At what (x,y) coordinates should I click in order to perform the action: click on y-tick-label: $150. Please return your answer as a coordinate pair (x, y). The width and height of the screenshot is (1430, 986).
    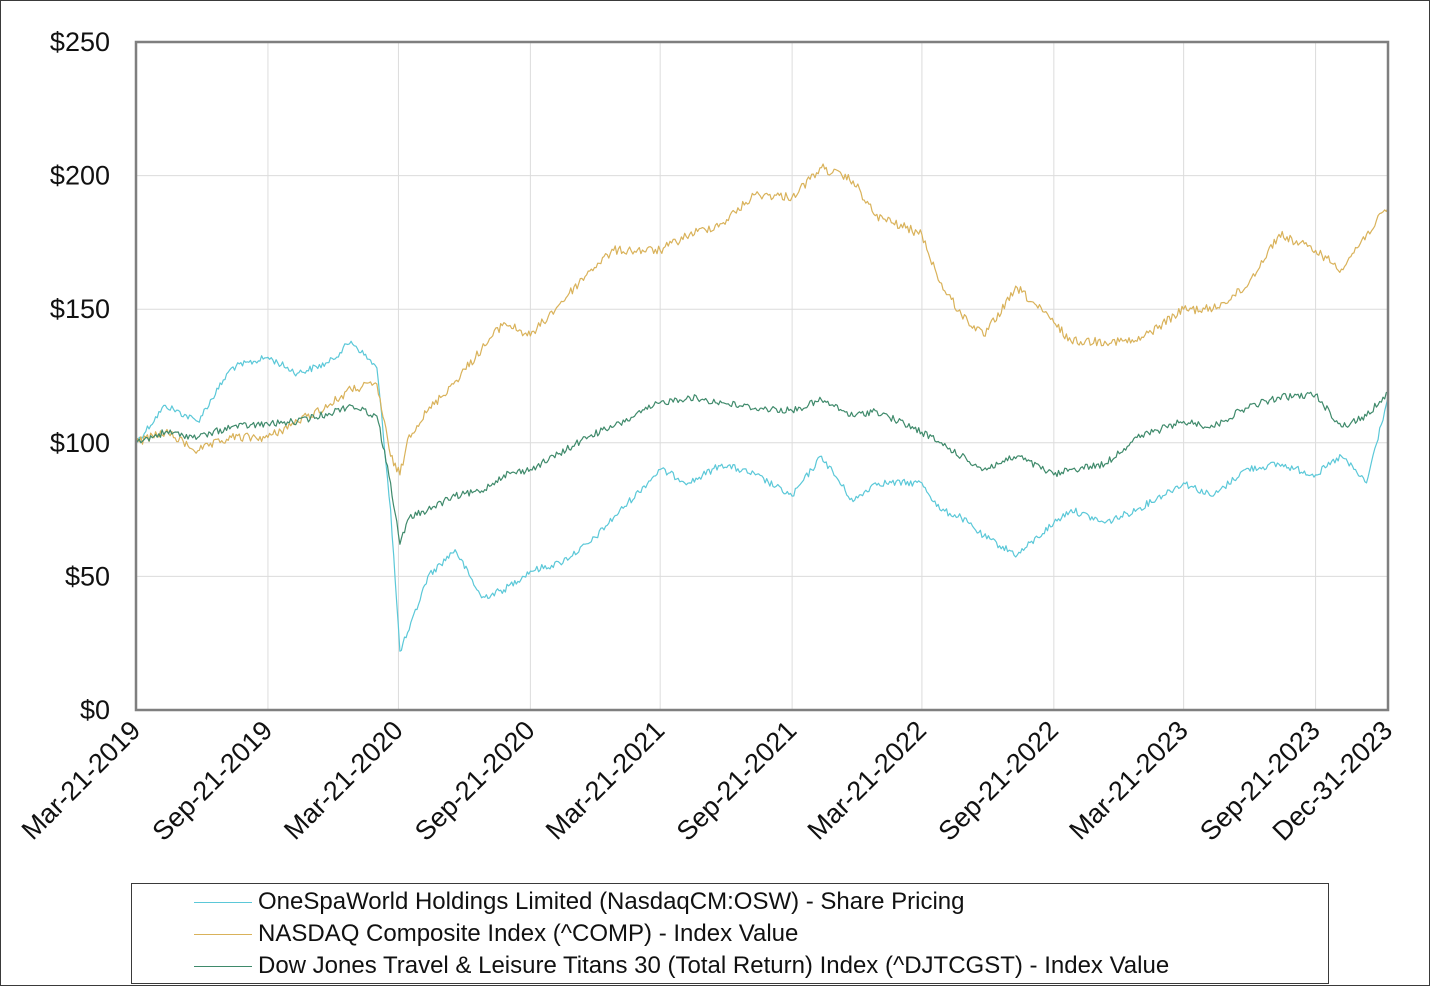
    Looking at the image, I should click on (80, 309).